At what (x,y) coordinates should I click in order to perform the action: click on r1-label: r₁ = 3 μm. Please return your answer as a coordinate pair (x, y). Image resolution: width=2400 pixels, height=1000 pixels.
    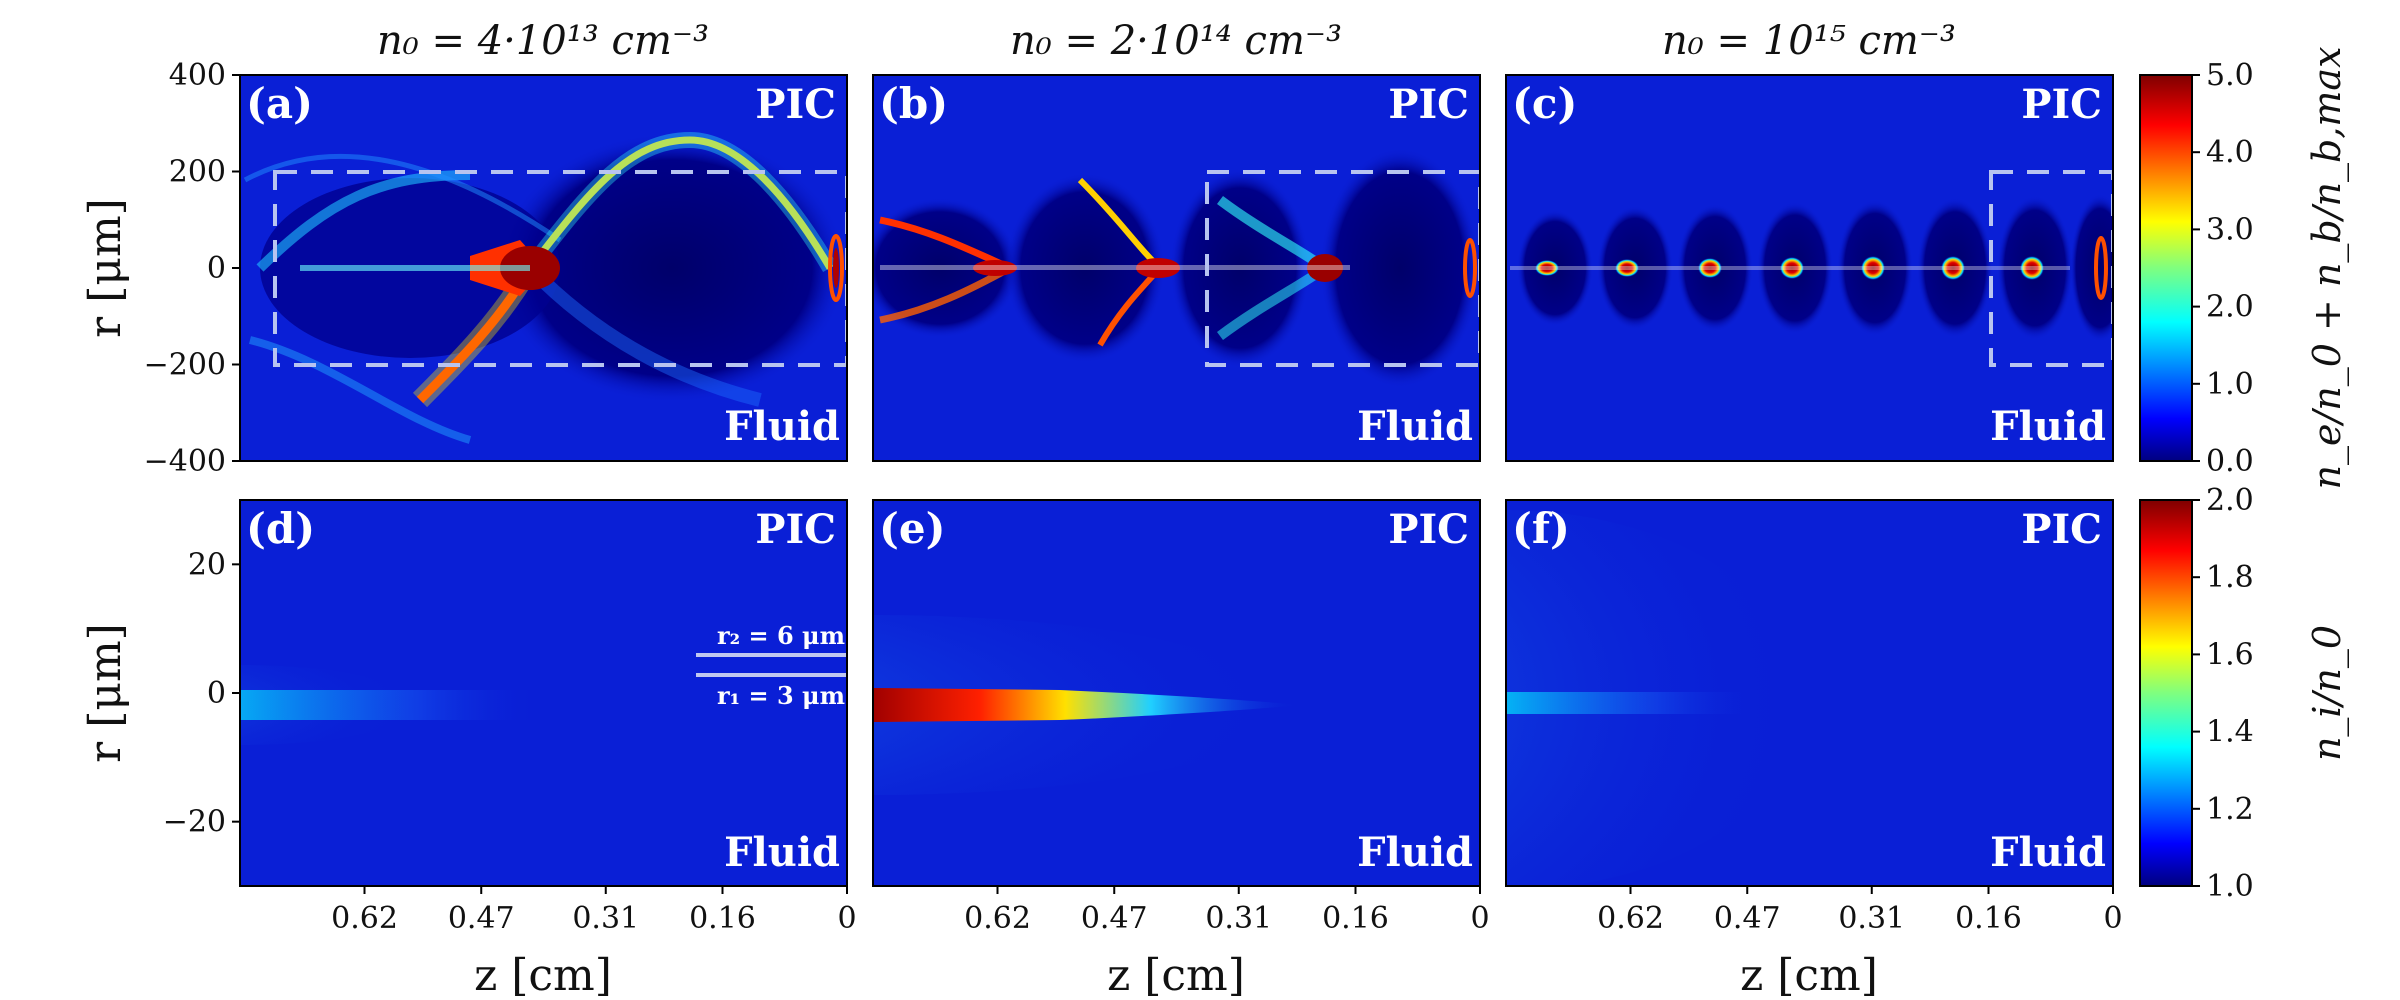
    Looking at the image, I should click on (781, 695).